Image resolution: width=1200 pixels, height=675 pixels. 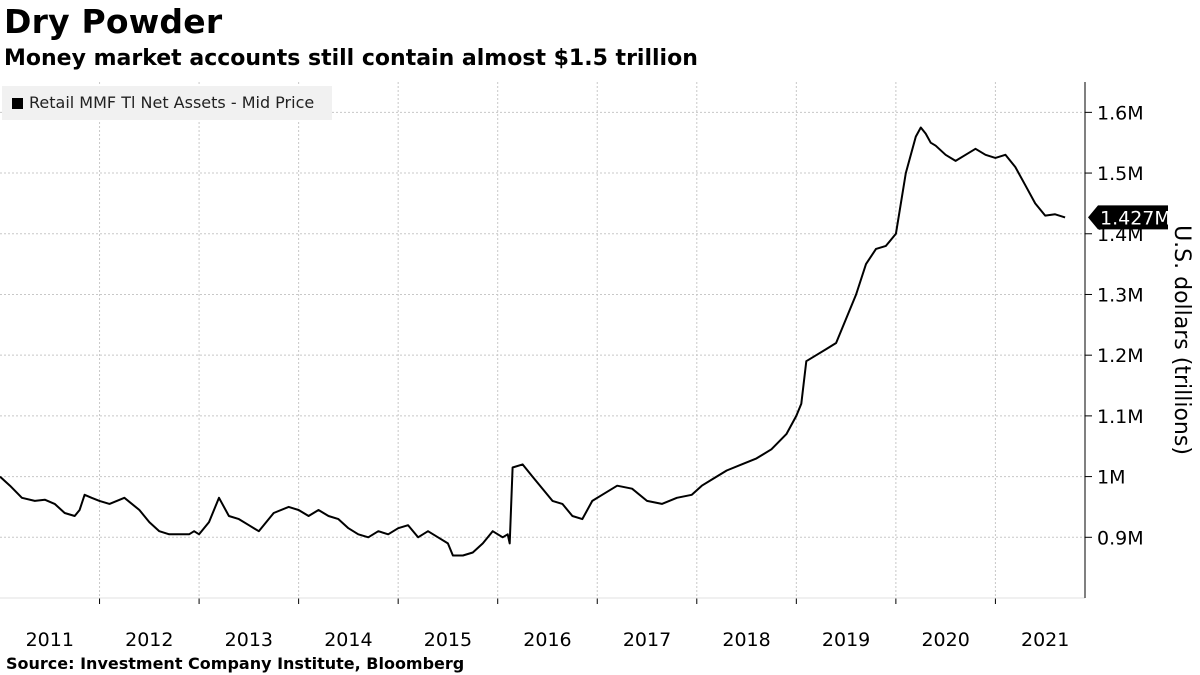 What do you see at coordinates (1111, 478) in the screenshot?
I see `y-tick-label: 1M` at bounding box center [1111, 478].